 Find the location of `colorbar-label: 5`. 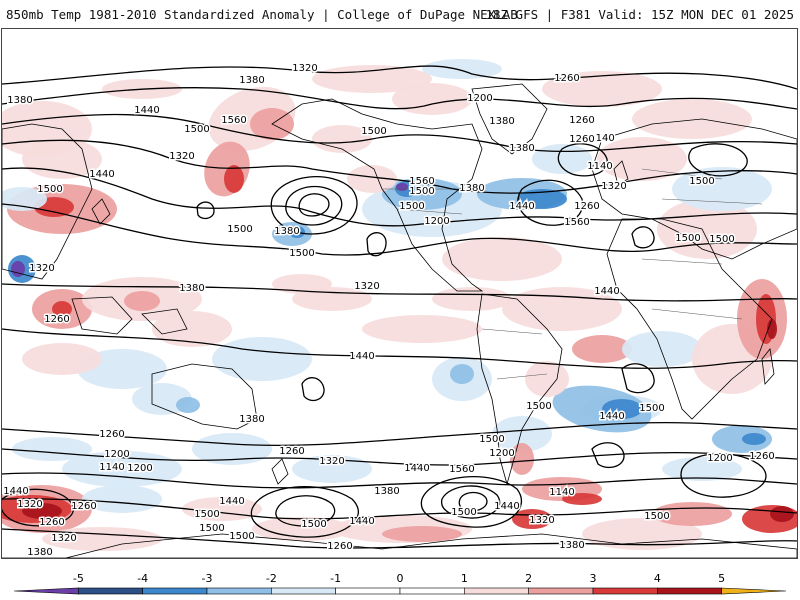

colorbar-label: 5 is located at coordinates (721, 578).